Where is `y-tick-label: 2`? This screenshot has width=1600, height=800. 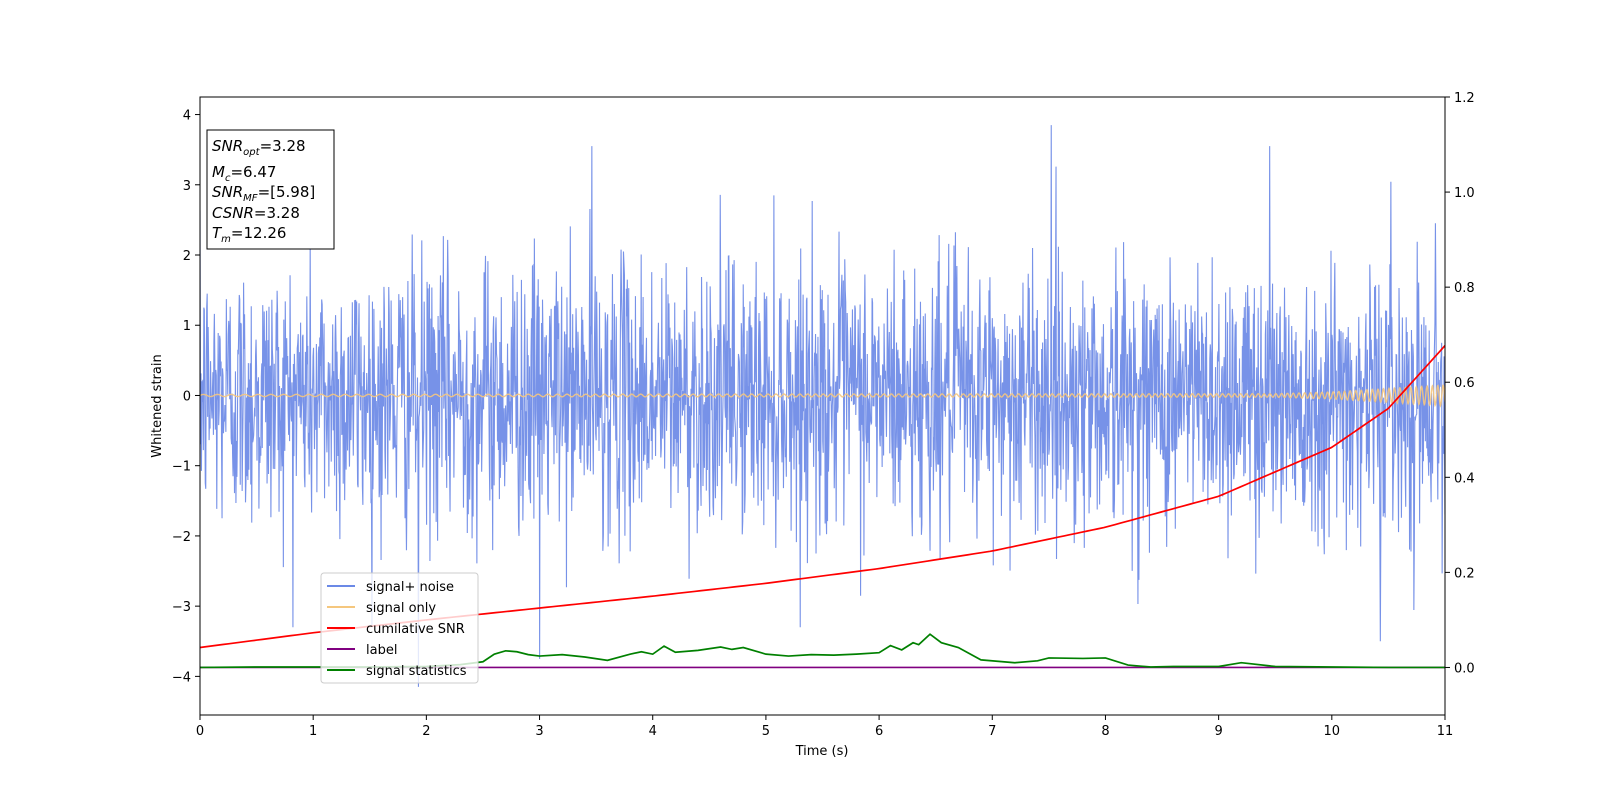 y-tick-label: 2 is located at coordinates (187, 256).